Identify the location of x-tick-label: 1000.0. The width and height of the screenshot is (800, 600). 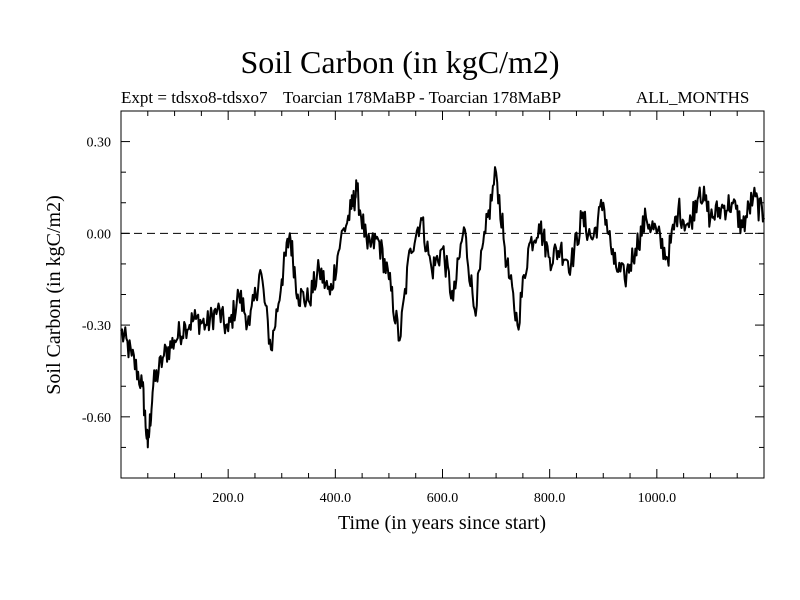
(657, 498).